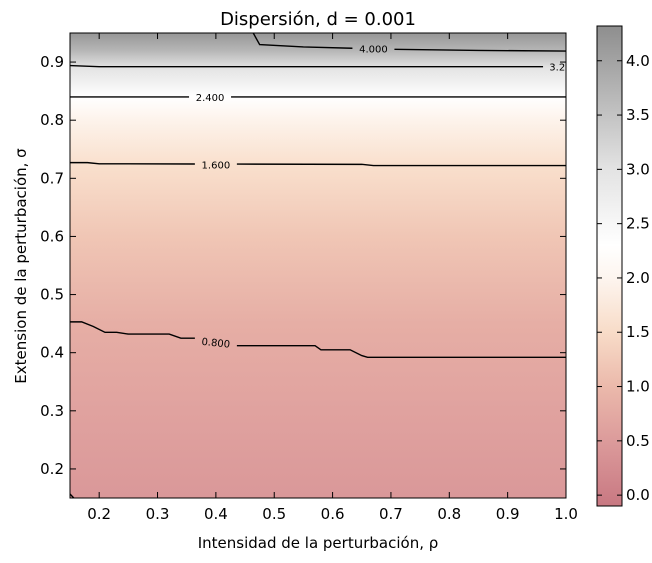 Image resolution: width=652 pixels, height=563 pixels. Describe the element at coordinates (566, 514) in the screenshot. I see `x-tick-label: 1.0` at that location.